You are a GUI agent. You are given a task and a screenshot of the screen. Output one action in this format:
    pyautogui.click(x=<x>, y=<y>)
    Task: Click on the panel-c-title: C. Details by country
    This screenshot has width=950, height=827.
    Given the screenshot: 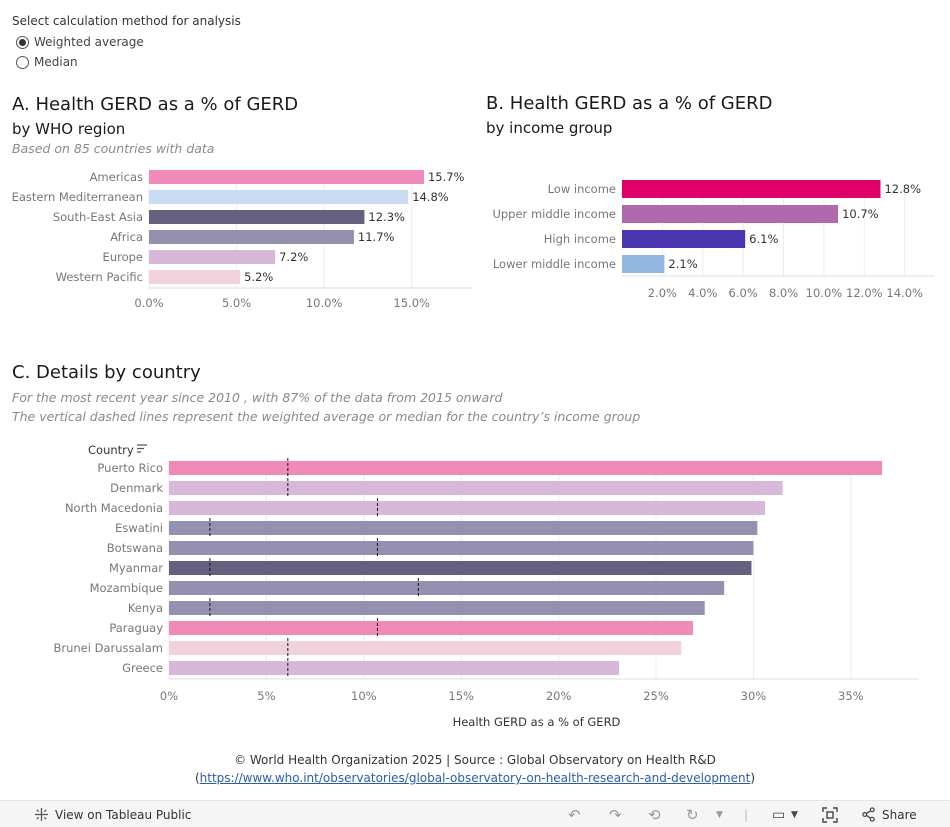 What is the action you would take?
    pyautogui.click(x=106, y=372)
    